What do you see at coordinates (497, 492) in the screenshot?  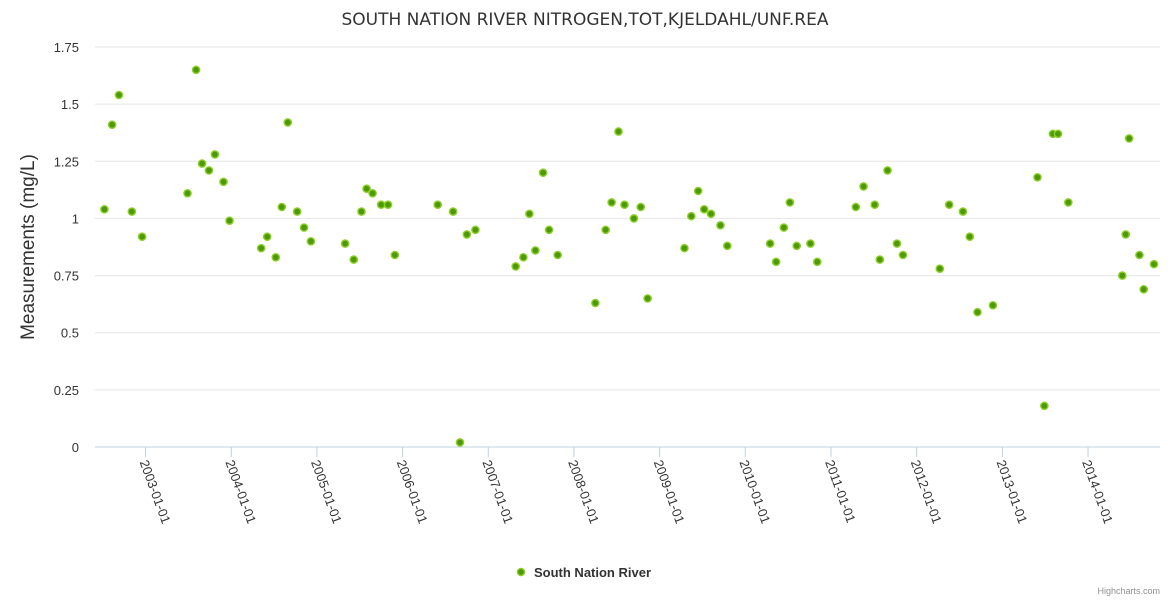 I see `x-tick-label: 2007-01-01` at bounding box center [497, 492].